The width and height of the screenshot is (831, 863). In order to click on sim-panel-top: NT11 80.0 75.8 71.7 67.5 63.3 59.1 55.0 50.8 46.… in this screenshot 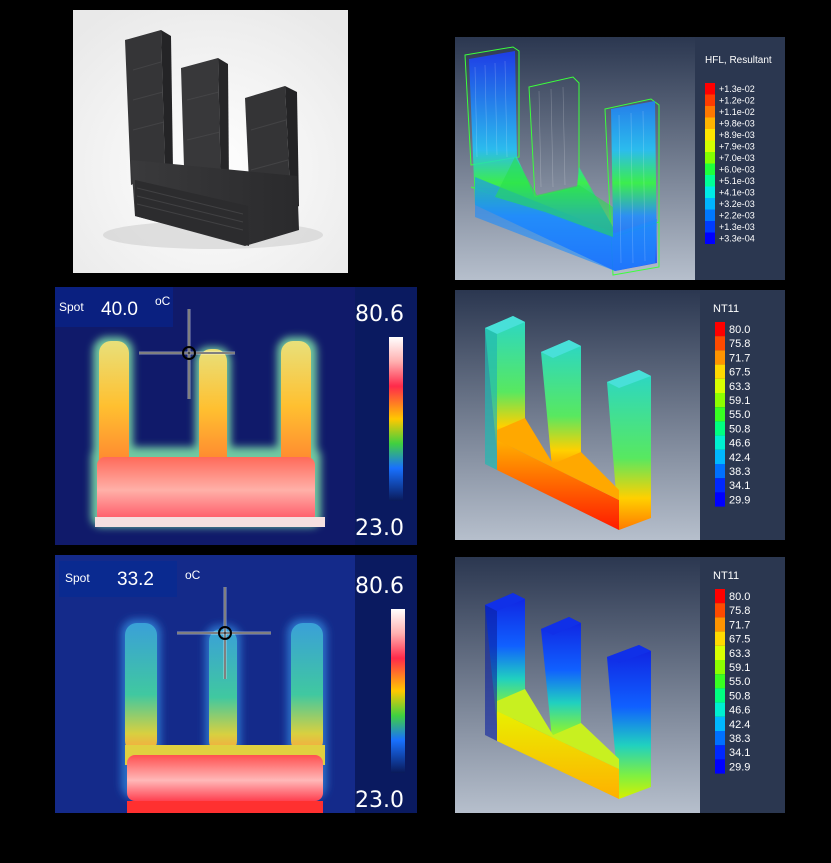, I will do `click(620, 415)`.